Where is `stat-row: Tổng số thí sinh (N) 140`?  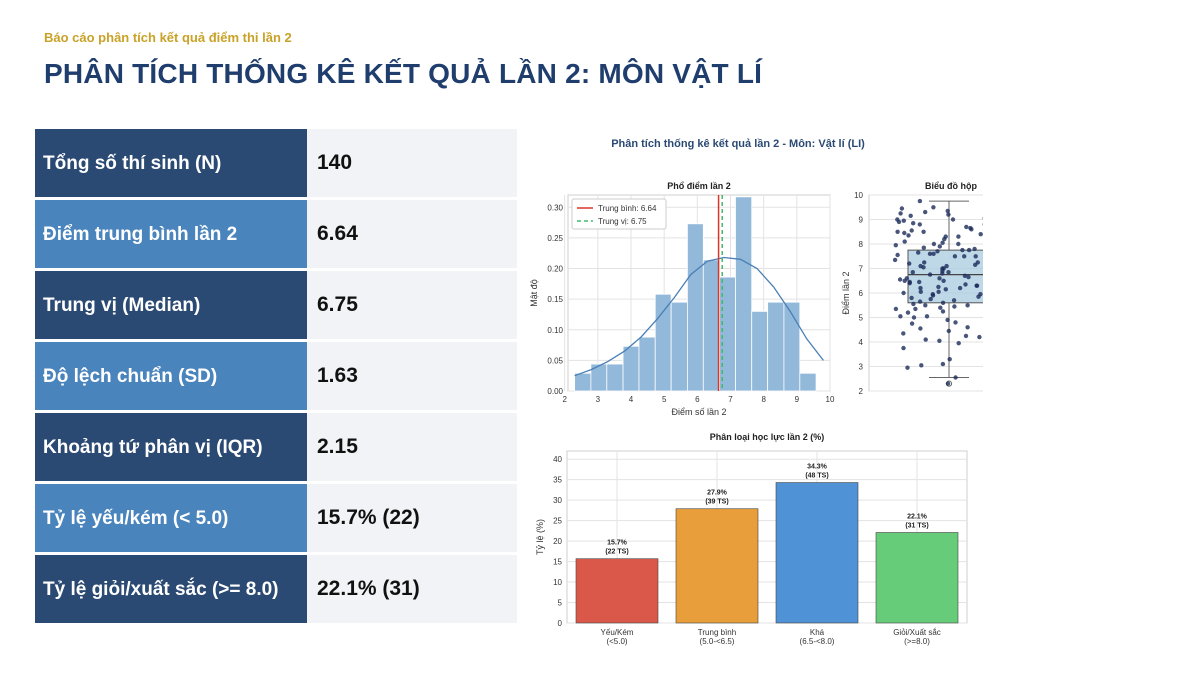
stat-row: Tổng số thí sinh (N) 140 is located at coordinates (276, 163).